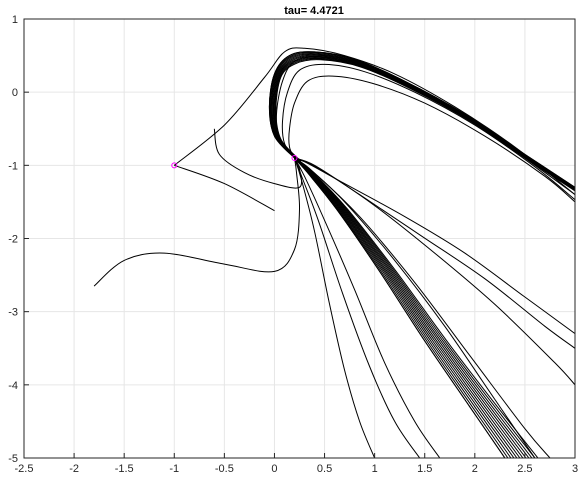 This screenshot has height=484, width=580. I want to click on x-tick-label: -2, so click(74, 469).